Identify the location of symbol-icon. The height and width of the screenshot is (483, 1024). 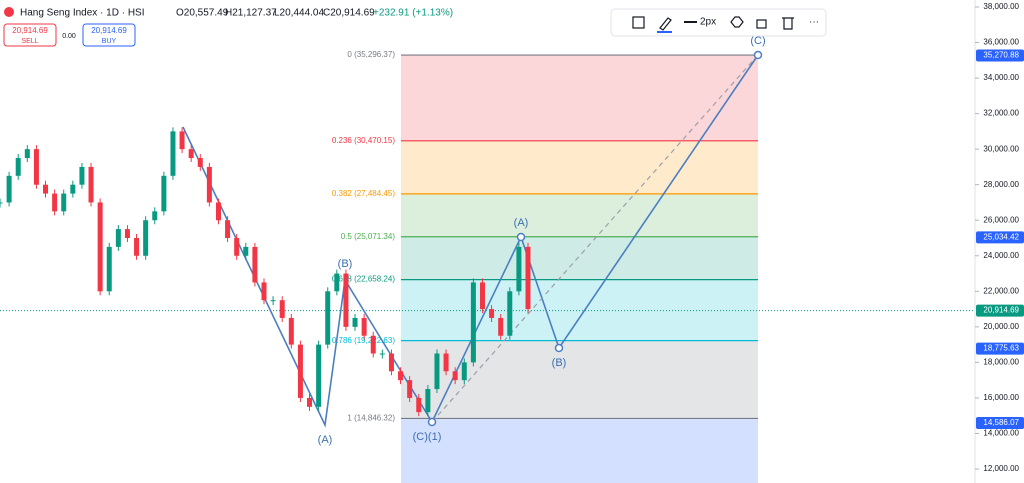
(9, 12).